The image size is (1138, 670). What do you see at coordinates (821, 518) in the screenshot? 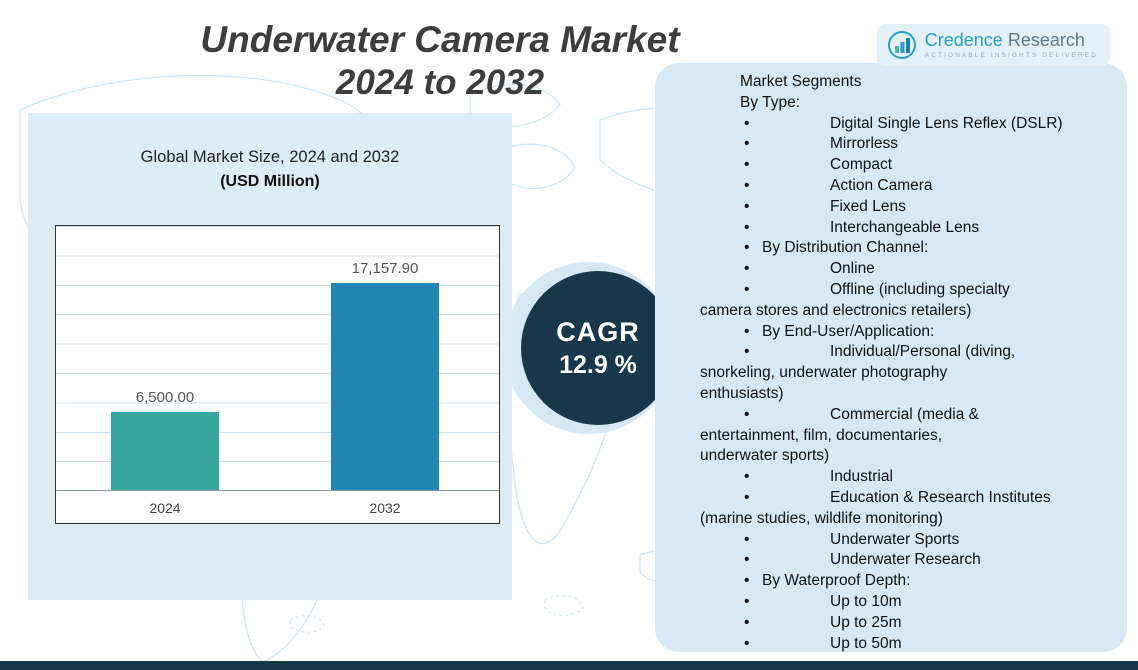
I see `segment-line: (marine studies, wildlife monitoring)` at bounding box center [821, 518].